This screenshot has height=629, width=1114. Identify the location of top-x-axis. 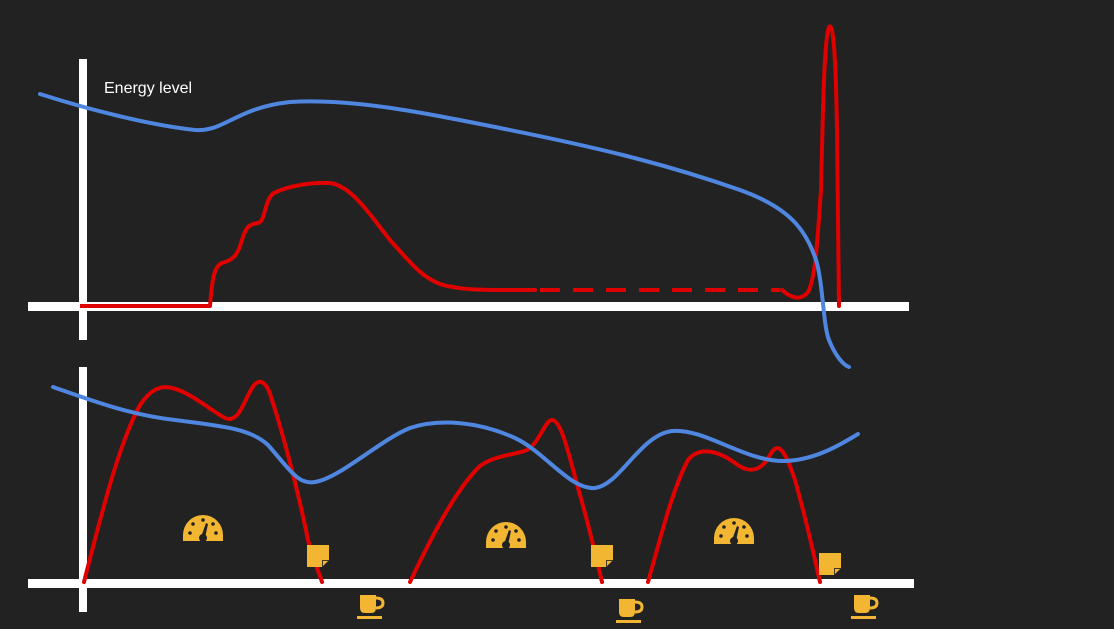
(468, 306).